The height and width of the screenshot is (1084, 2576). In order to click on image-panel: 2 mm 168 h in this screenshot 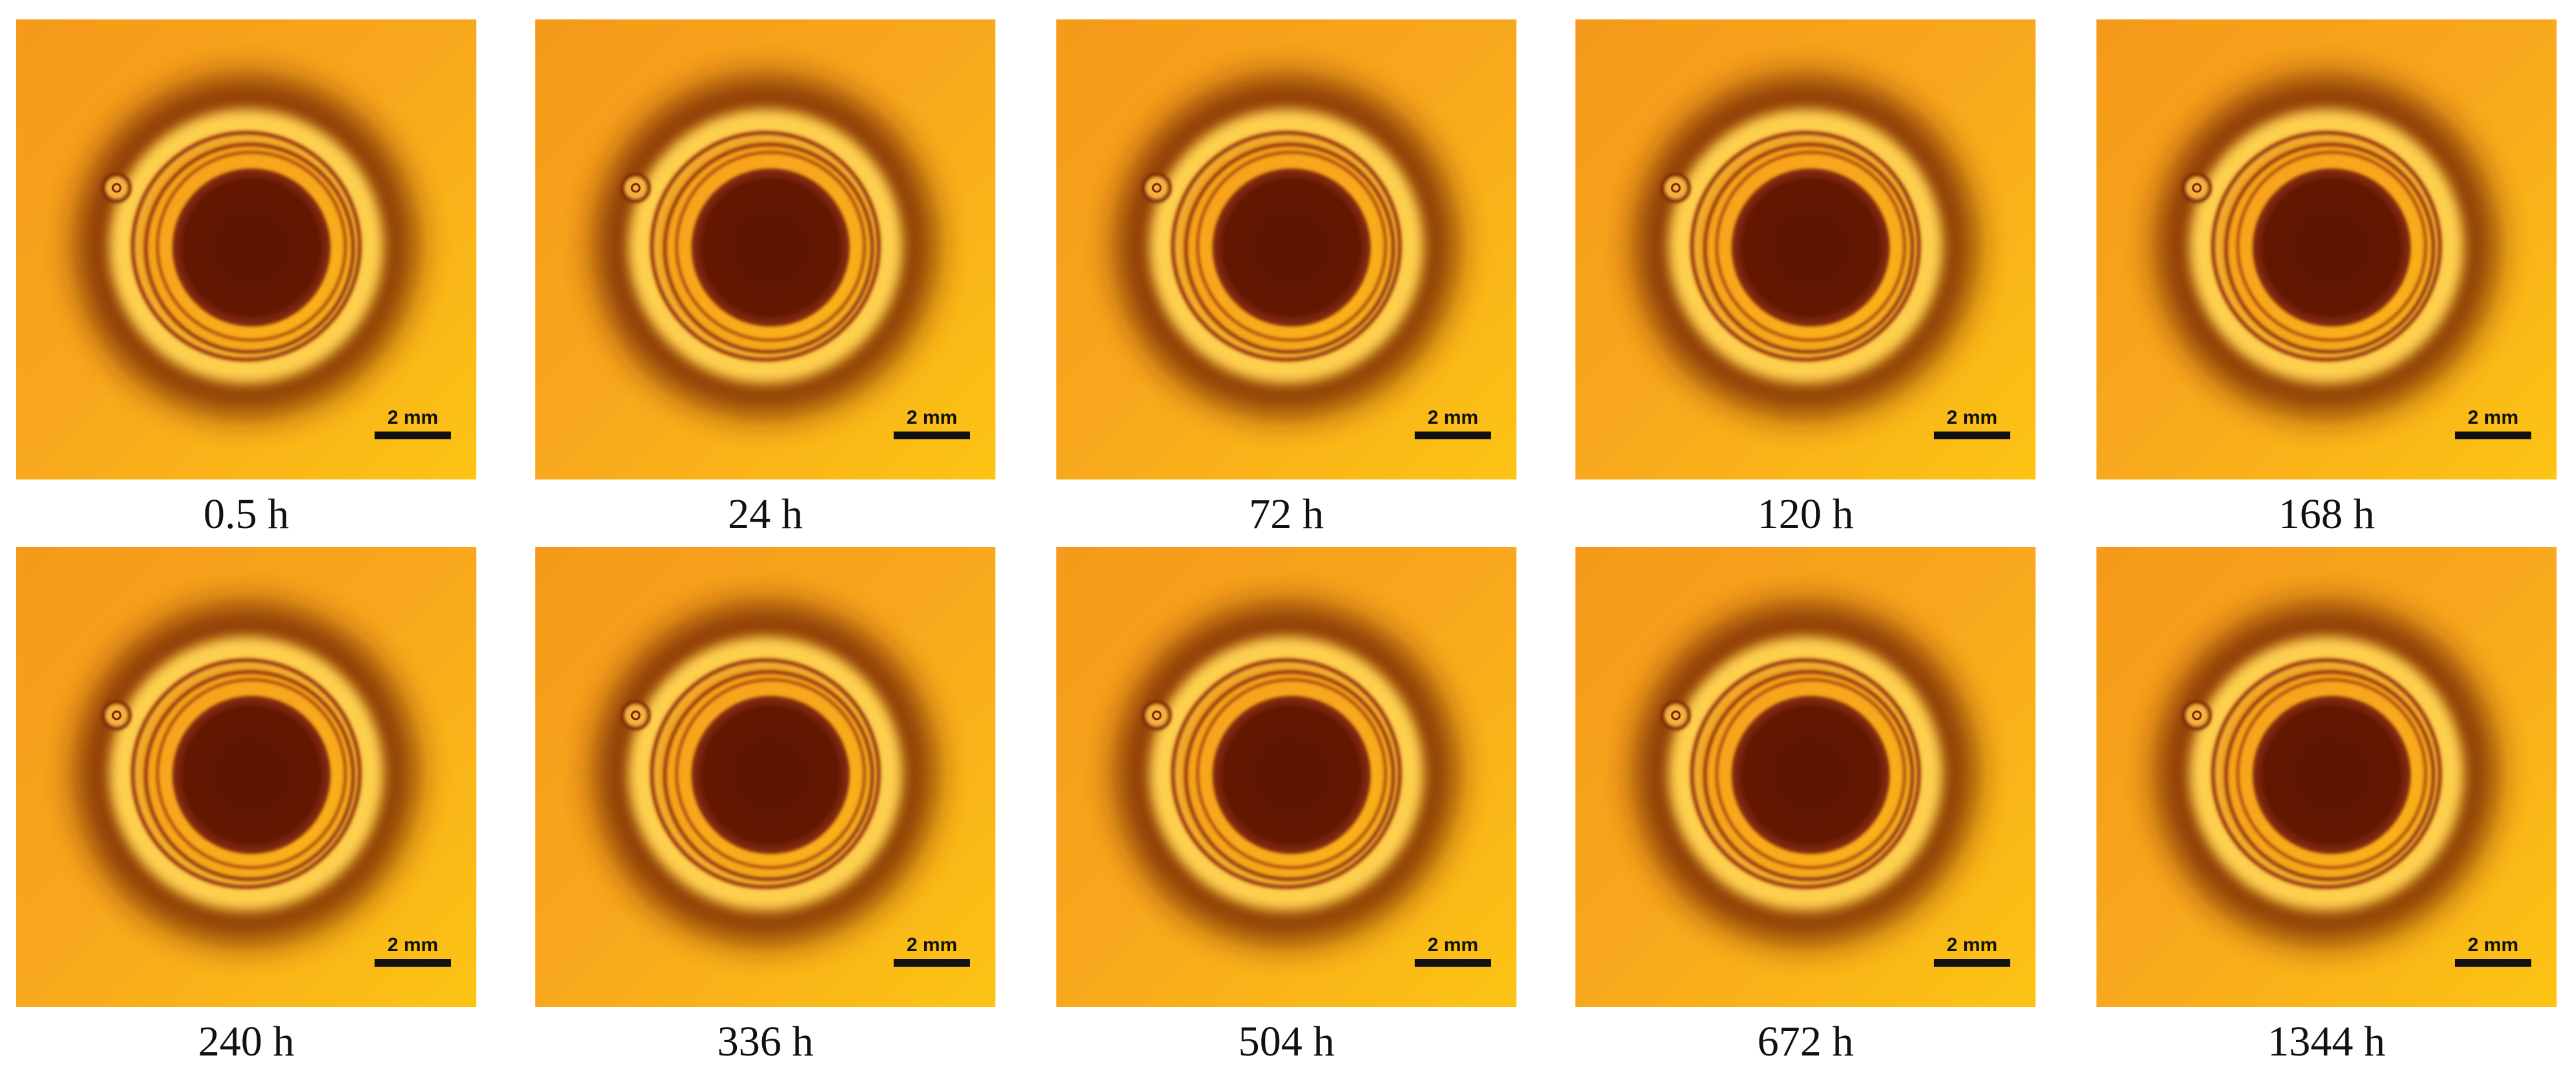, I will do `click(2326, 278)`.